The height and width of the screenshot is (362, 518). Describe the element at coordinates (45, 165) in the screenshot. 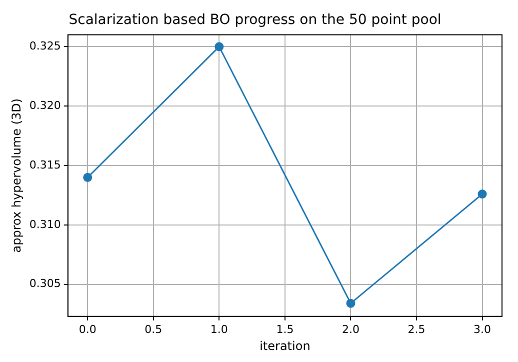

I see `y-tick-label: 0.315` at that location.